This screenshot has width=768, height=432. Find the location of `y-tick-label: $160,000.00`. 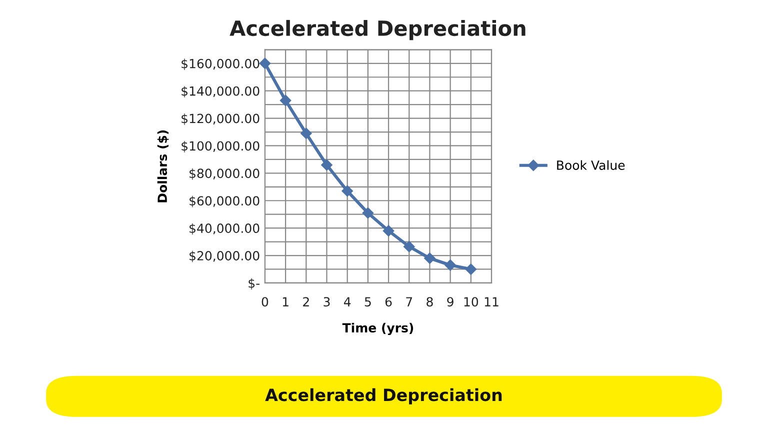

y-tick-label: $160,000.00 is located at coordinates (221, 64).